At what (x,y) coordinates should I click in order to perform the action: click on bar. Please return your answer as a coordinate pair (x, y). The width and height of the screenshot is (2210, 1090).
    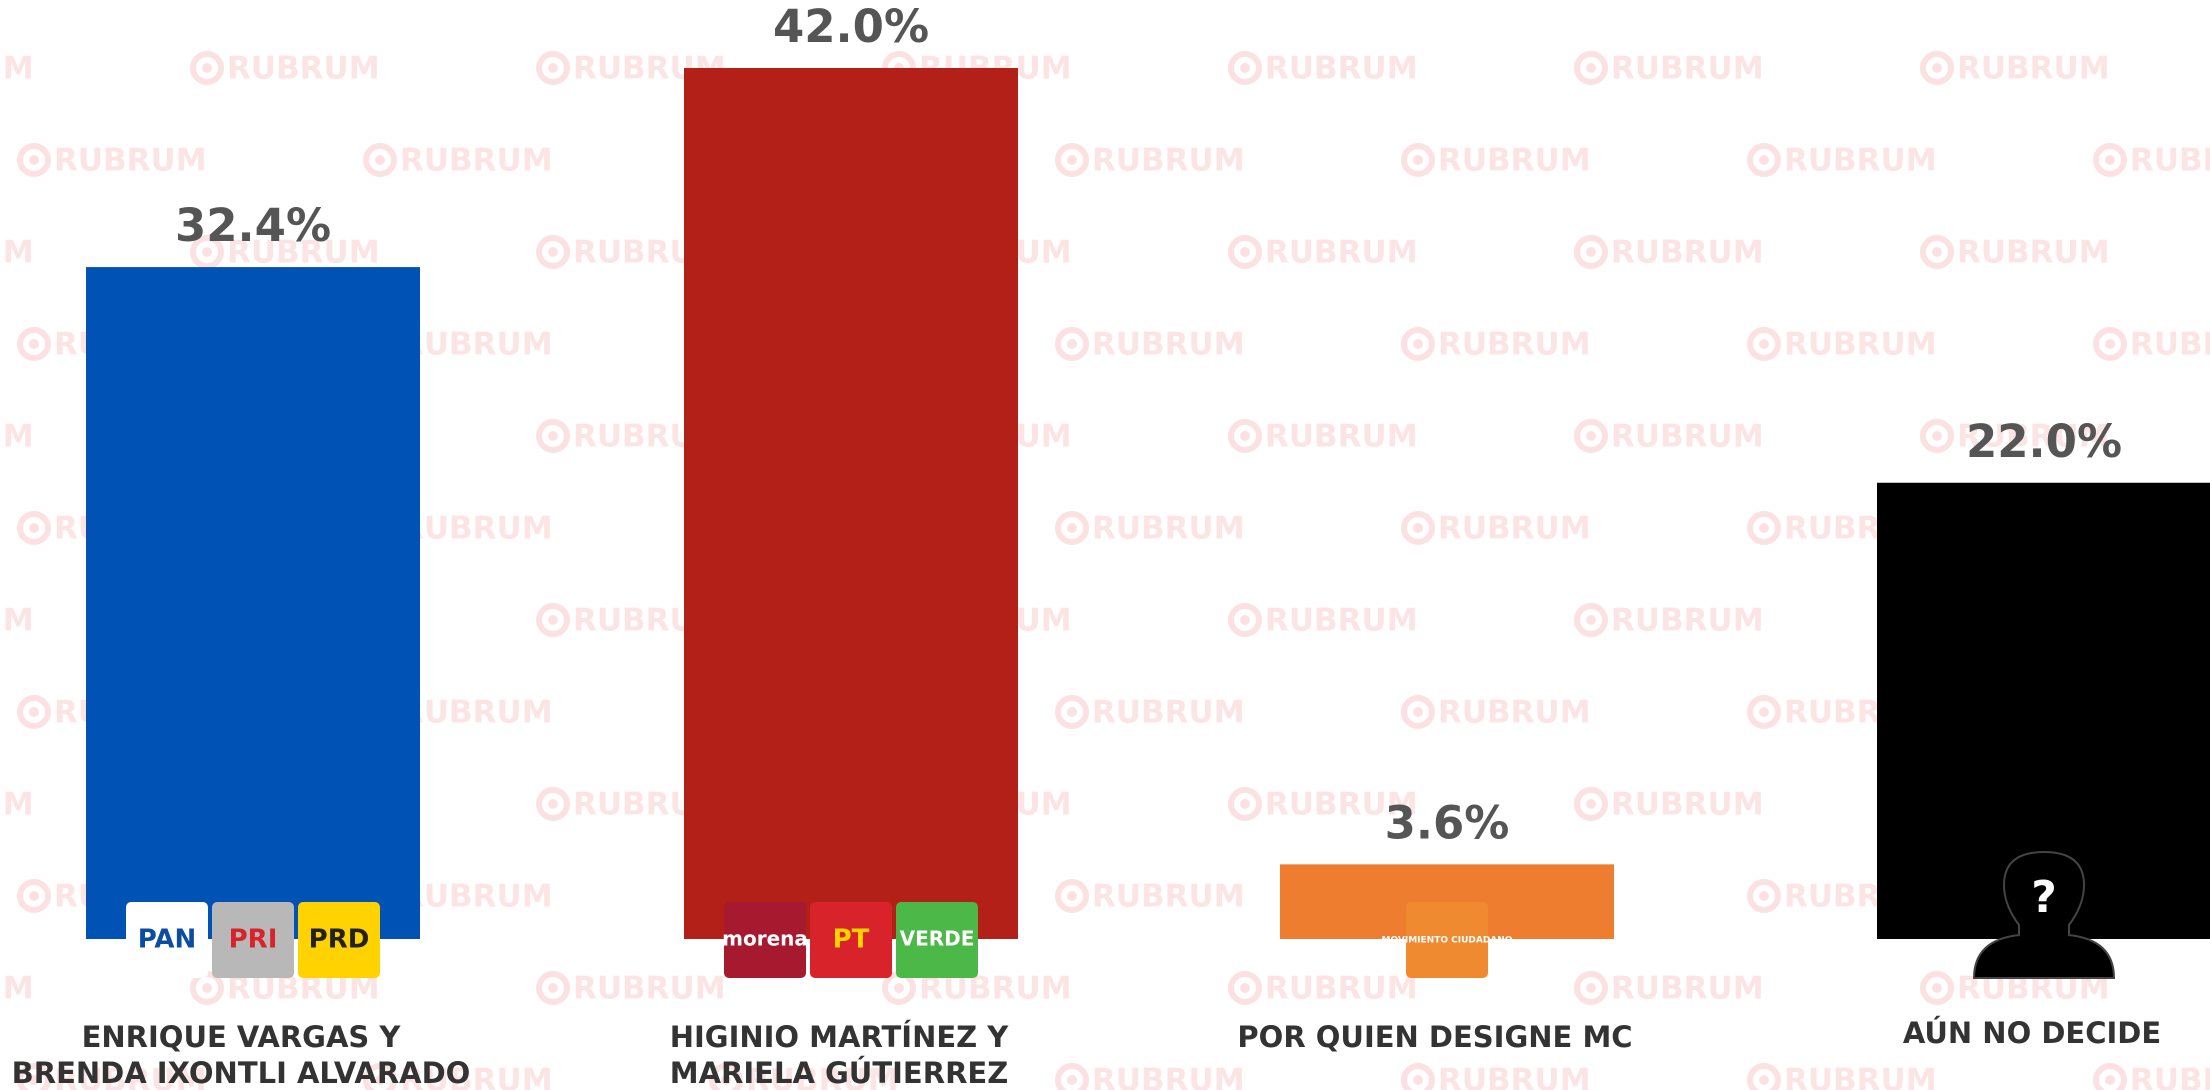
    Looking at the image, I should click on (253, 603).